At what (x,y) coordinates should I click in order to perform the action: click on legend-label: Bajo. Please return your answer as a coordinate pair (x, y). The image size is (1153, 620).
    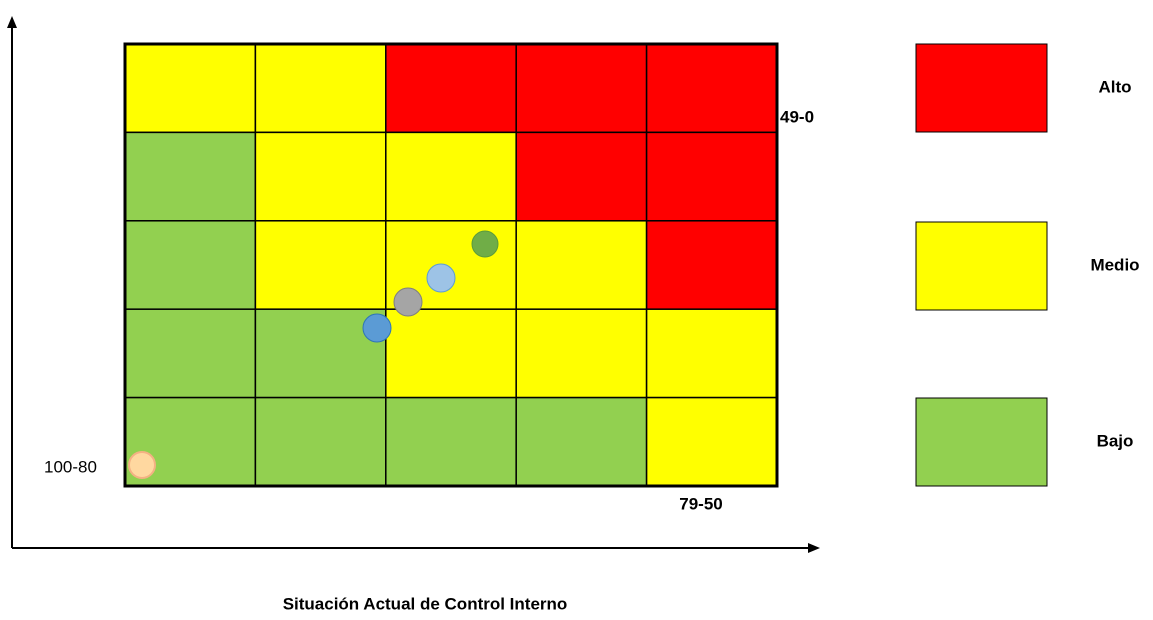
    Looking at the image, I should click on (1115, 440).